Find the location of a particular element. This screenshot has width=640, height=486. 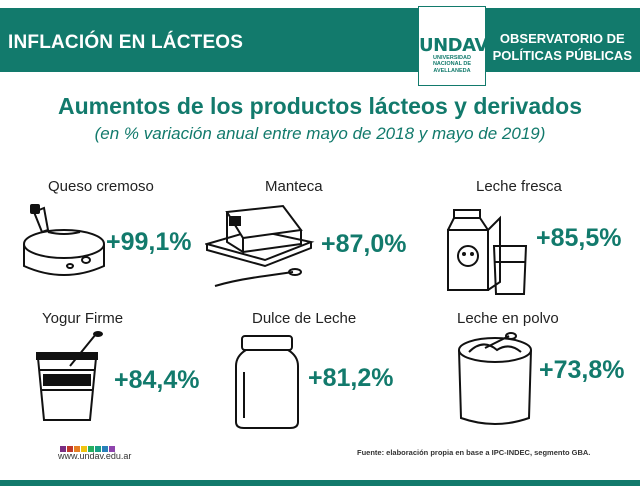

logo-word: UNDAV is located at coordinates (453, 45).